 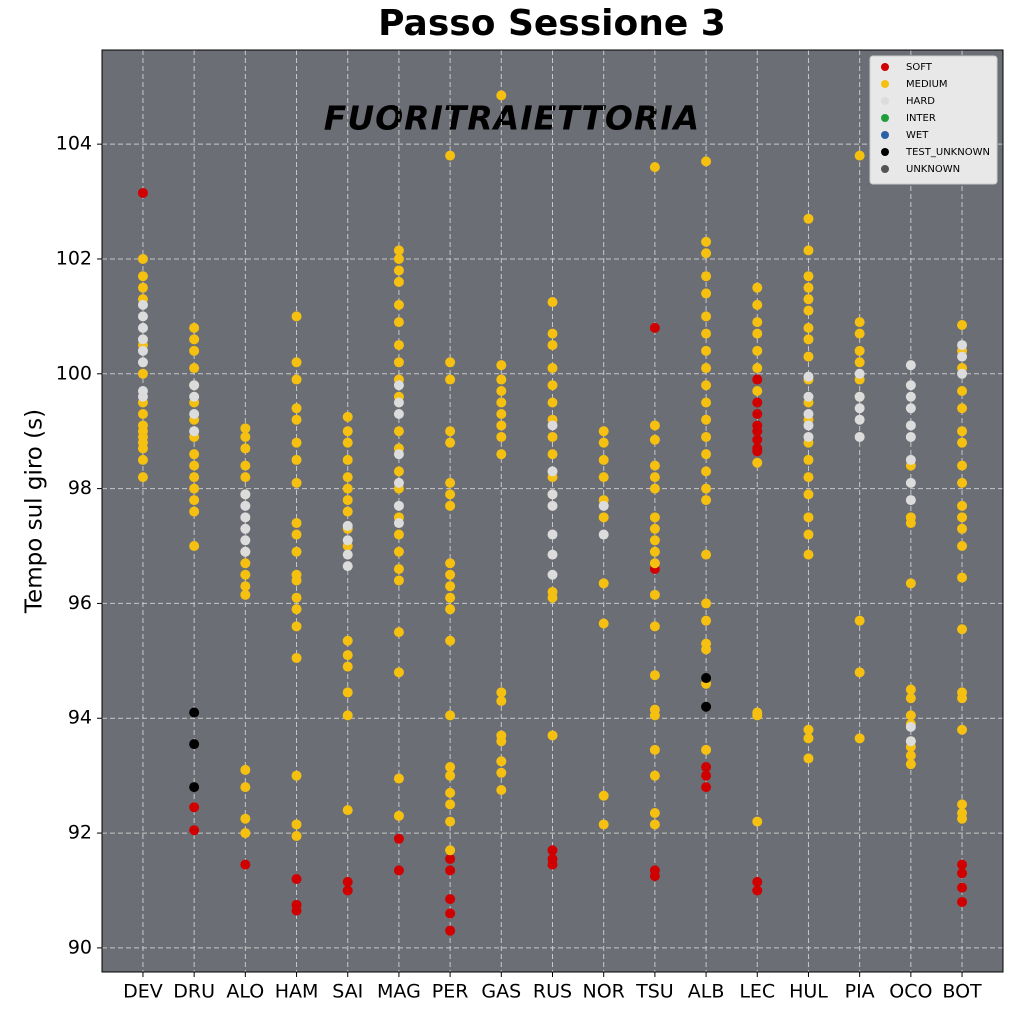 What do you see at coordinates (450, 992) in the screenshot?
I see `x-tick-label: PER` at bounding box center [450, 992].